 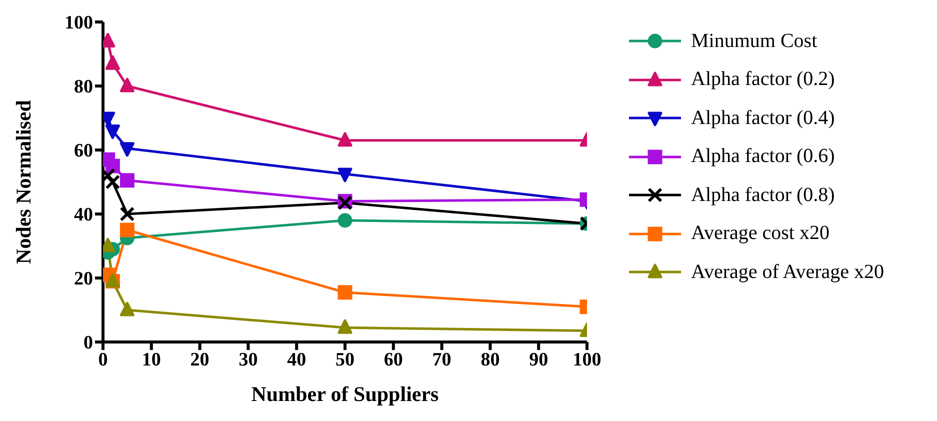 What do you see at coordinates (248, 359) in the screenshot?
I see `x-tick-label: 30` at bounding box center [248, 359].